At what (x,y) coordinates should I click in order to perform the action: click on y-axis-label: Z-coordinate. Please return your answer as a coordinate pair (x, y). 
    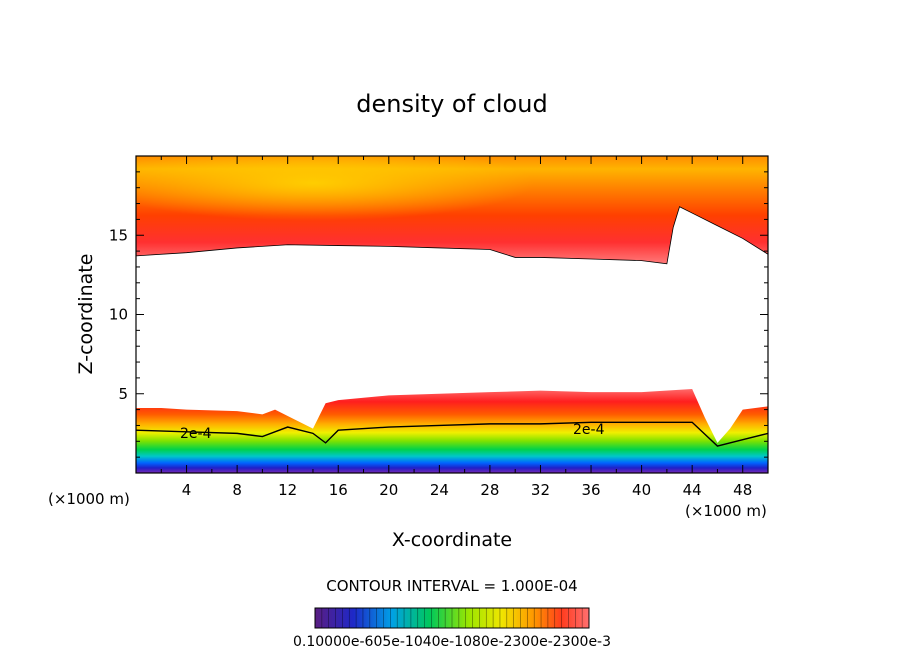
    Looking at the image, I should click on (86, 314).